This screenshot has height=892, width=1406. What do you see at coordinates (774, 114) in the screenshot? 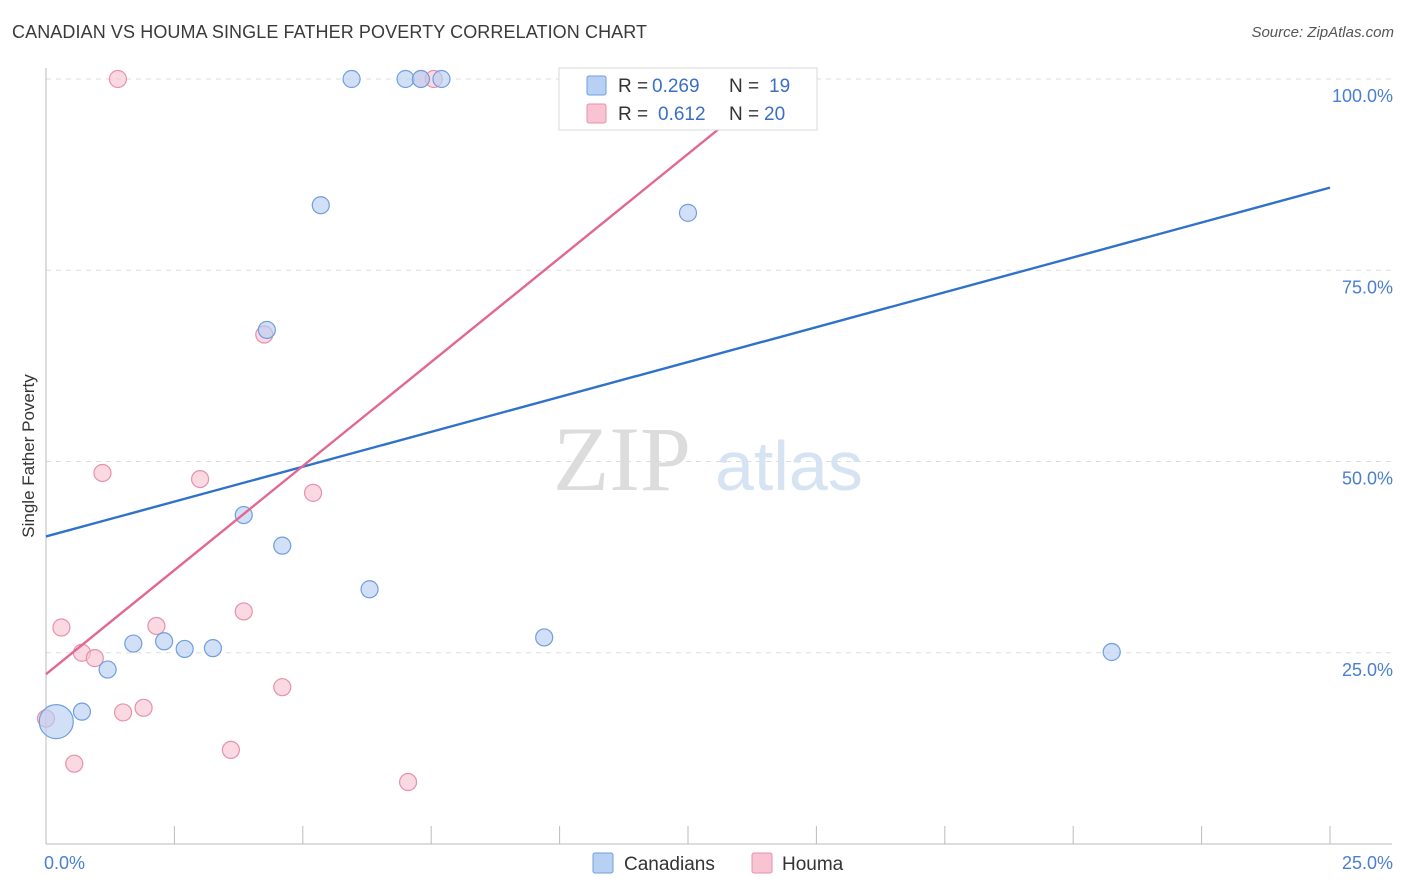
I see `legend-n-value-houma: 20` at bounding box center [774, 114].